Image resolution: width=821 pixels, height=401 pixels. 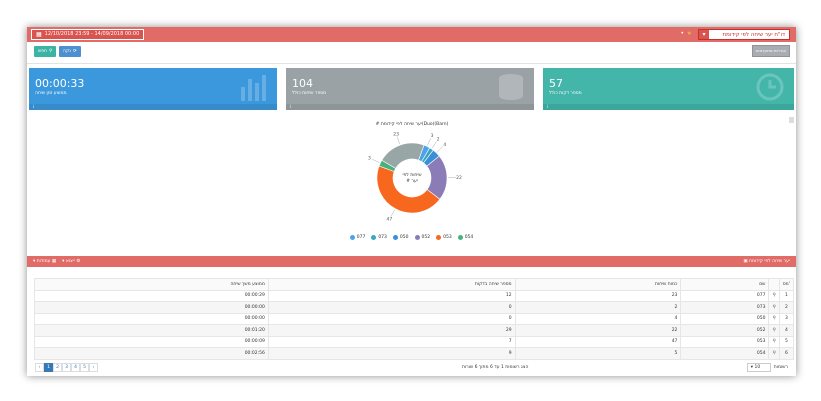 I want to click on legend-label: 054, so click(x=469, y=237).